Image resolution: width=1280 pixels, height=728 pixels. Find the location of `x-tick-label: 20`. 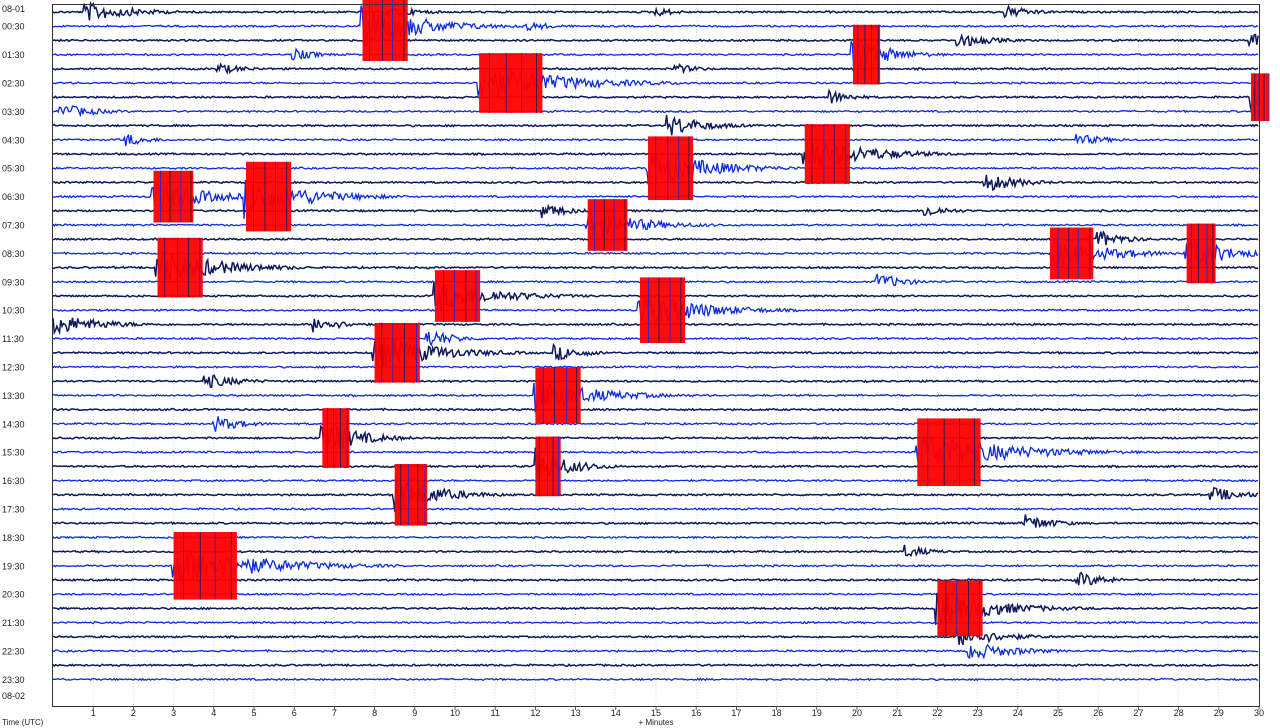

x-tick-label: 20 is located at coordinates (857, 713).